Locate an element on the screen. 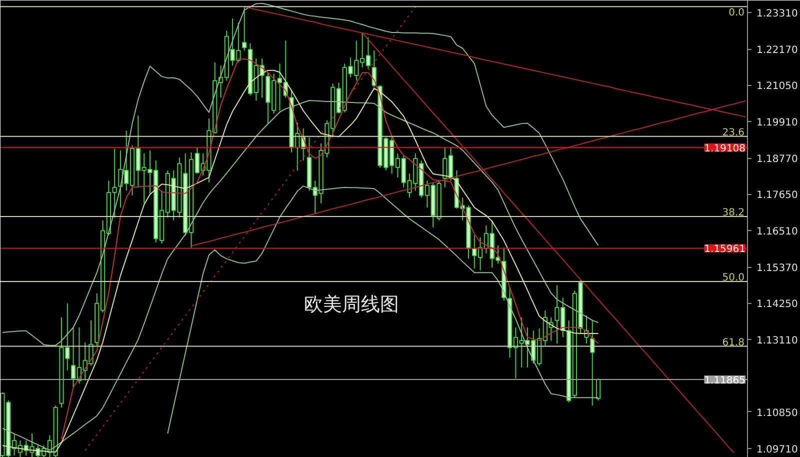 Image resolution: width=800 pixels, height=457 pixels. annotation: 61.8 is located at coordinates (733, 342).